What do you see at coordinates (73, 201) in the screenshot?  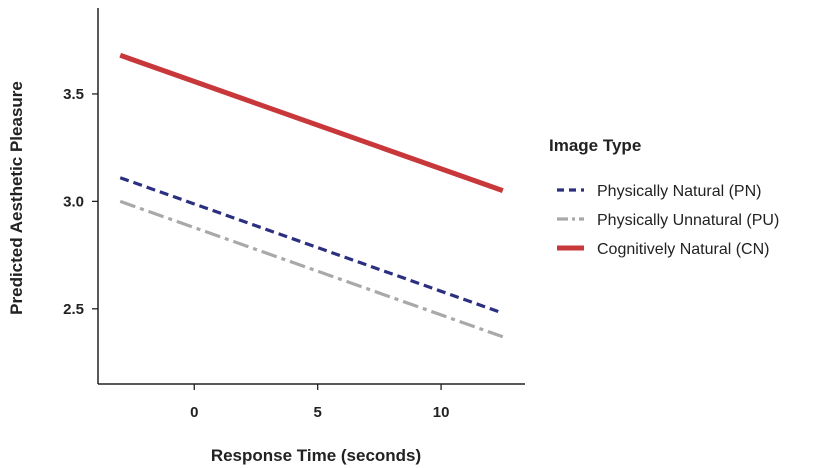 I see `y-tick-label: 3.0` at bounding box center [73, 201].